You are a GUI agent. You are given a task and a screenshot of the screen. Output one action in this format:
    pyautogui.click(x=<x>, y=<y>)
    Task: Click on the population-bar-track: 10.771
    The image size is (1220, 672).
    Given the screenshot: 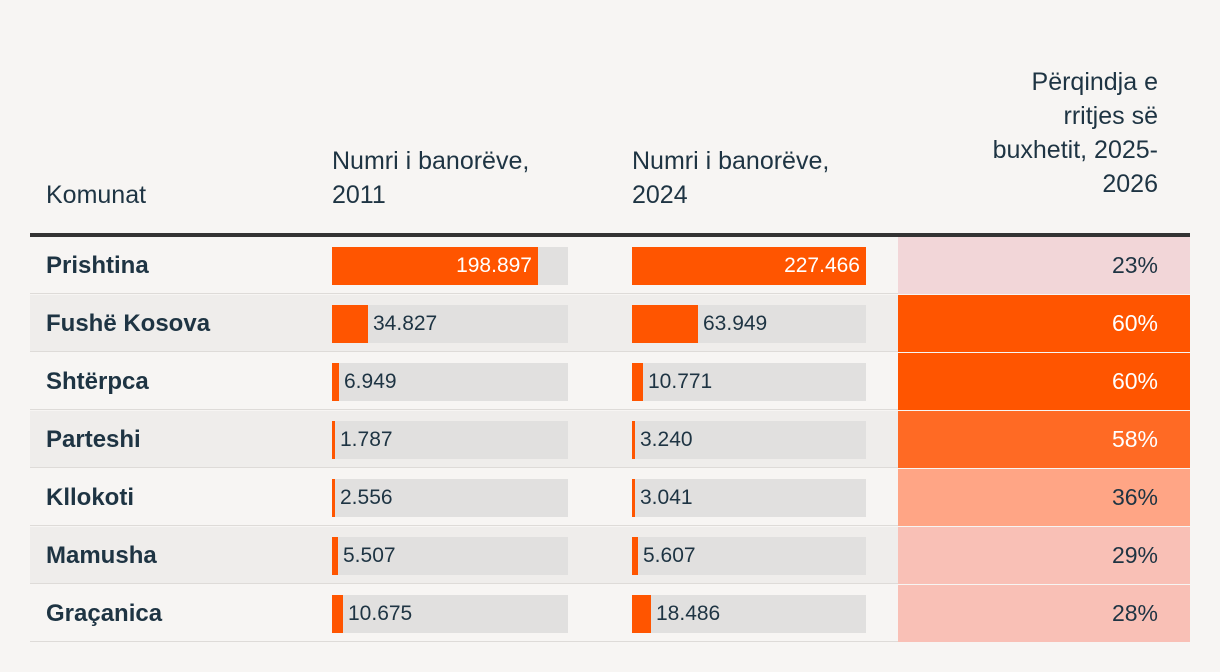 What is the action you would take?
    pyautogui.click(x=749, y=382)
    